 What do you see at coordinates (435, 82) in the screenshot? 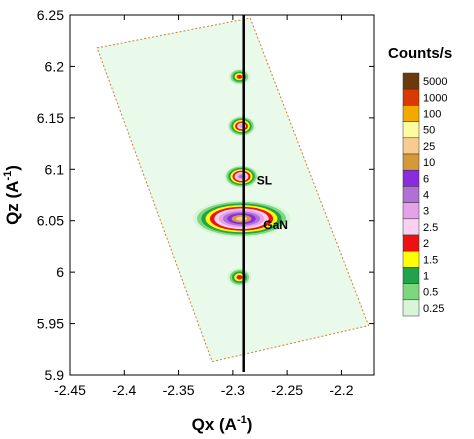
I see `colorbar-label: 5000` at bounding box center [435, 82].